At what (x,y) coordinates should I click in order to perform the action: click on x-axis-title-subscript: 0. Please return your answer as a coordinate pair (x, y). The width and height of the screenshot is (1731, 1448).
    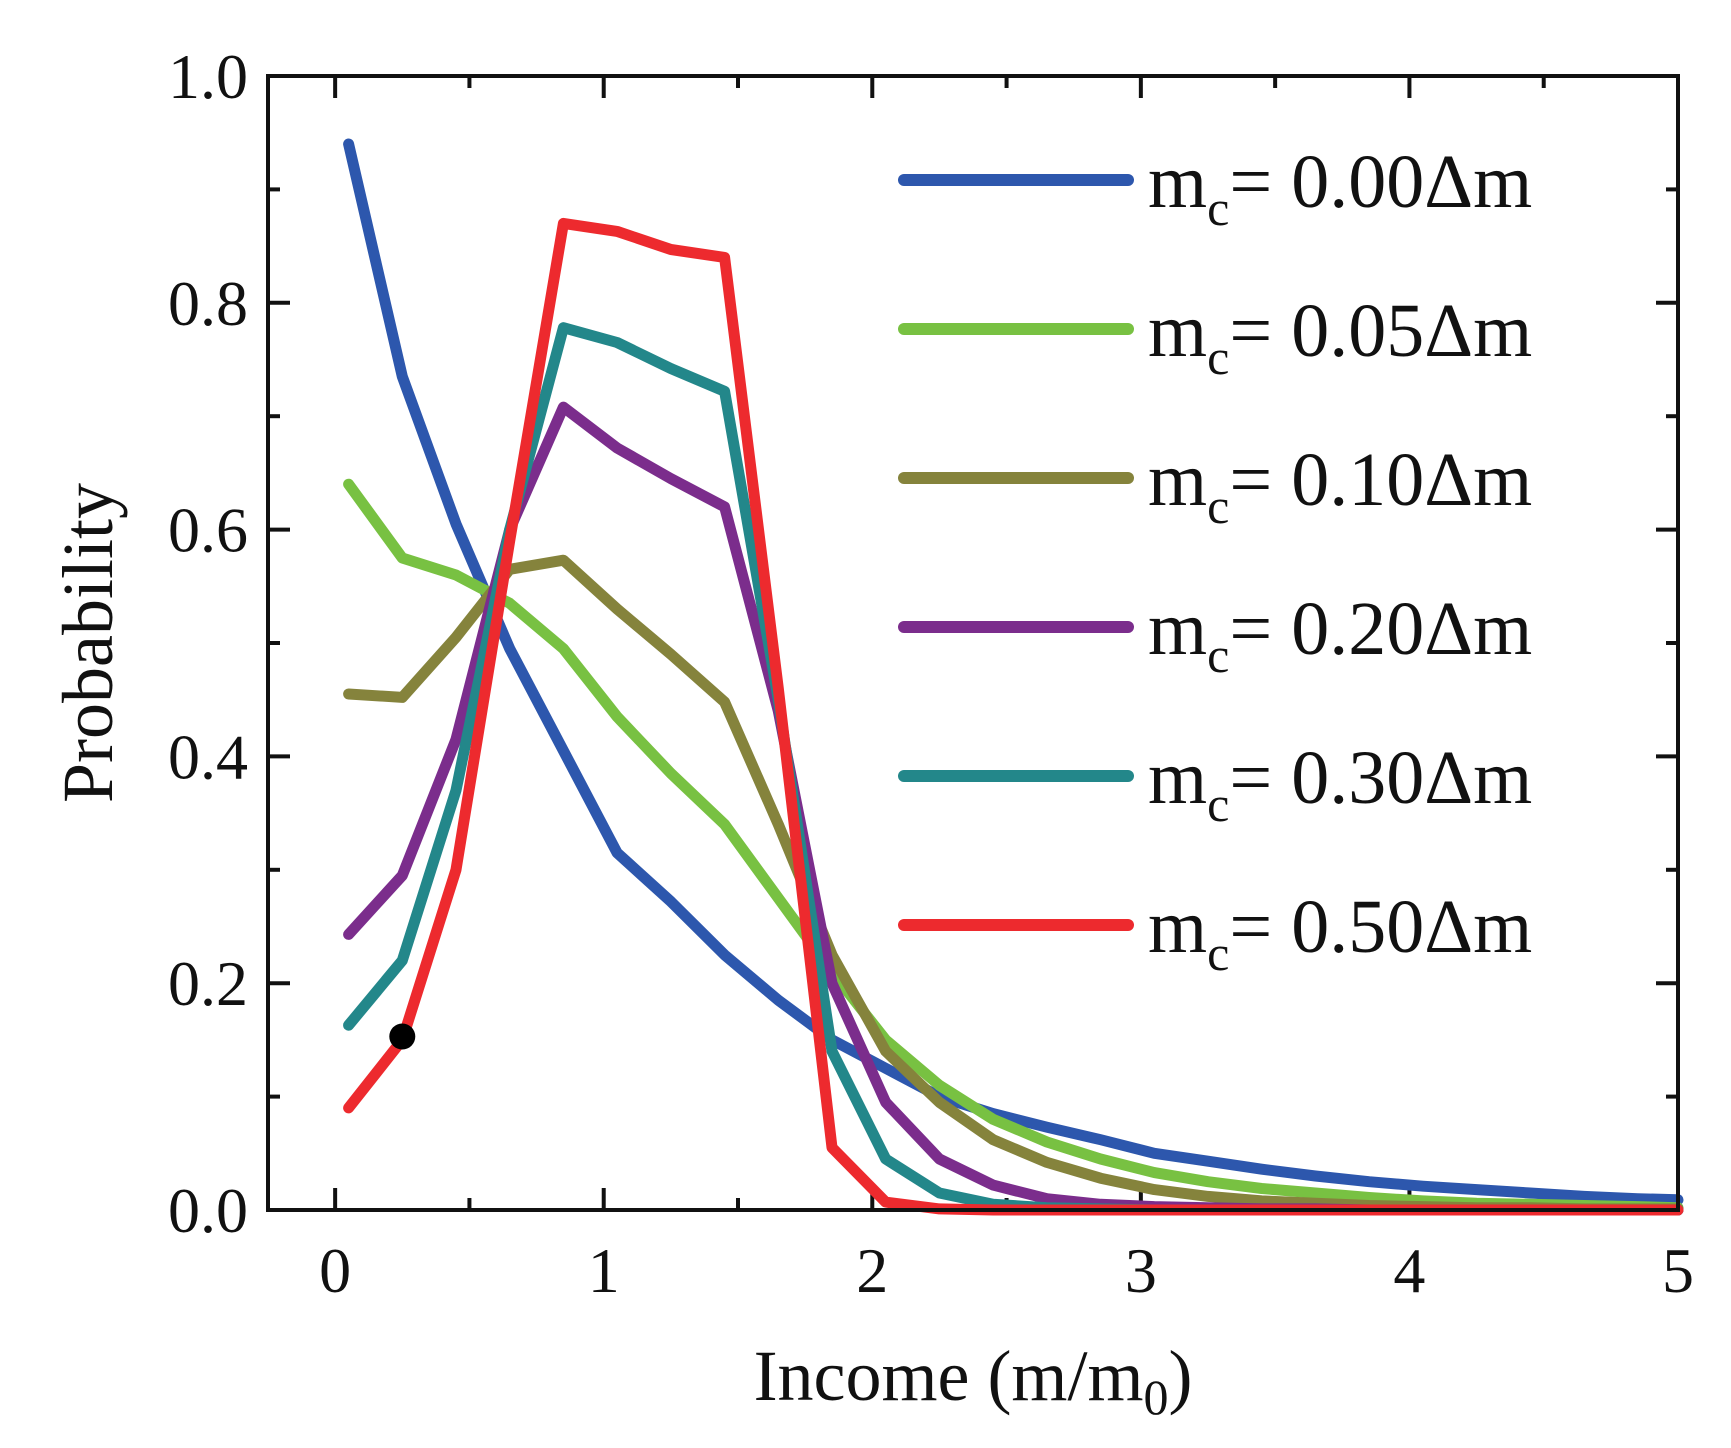
    Looking at the image, I should click on (1155, 1397).